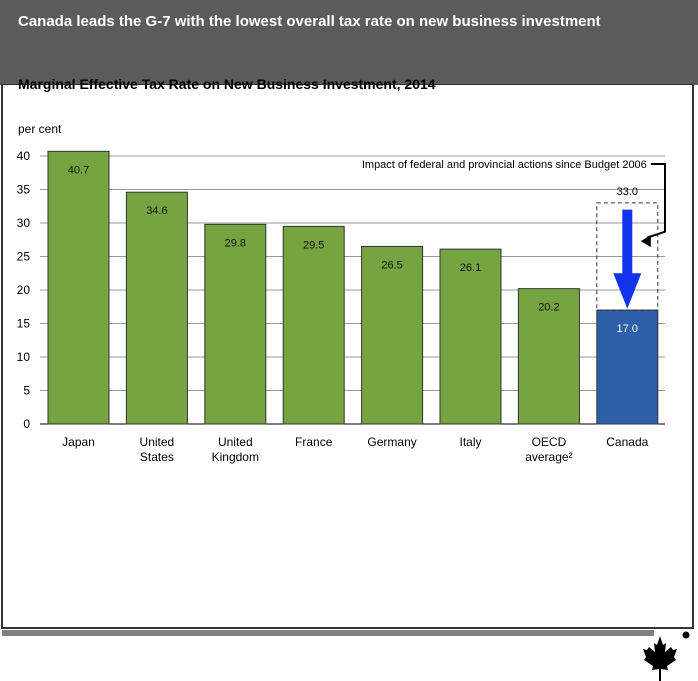 The width and height of the screenshot is (698, 681). I want to click on footer-rule, so click(328, 633).